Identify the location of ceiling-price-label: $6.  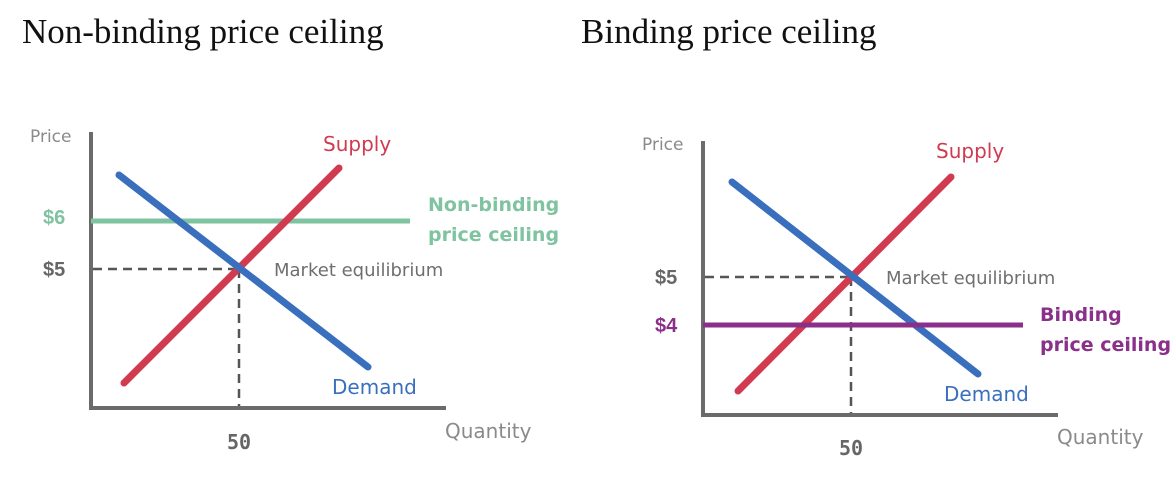
(54, 218).